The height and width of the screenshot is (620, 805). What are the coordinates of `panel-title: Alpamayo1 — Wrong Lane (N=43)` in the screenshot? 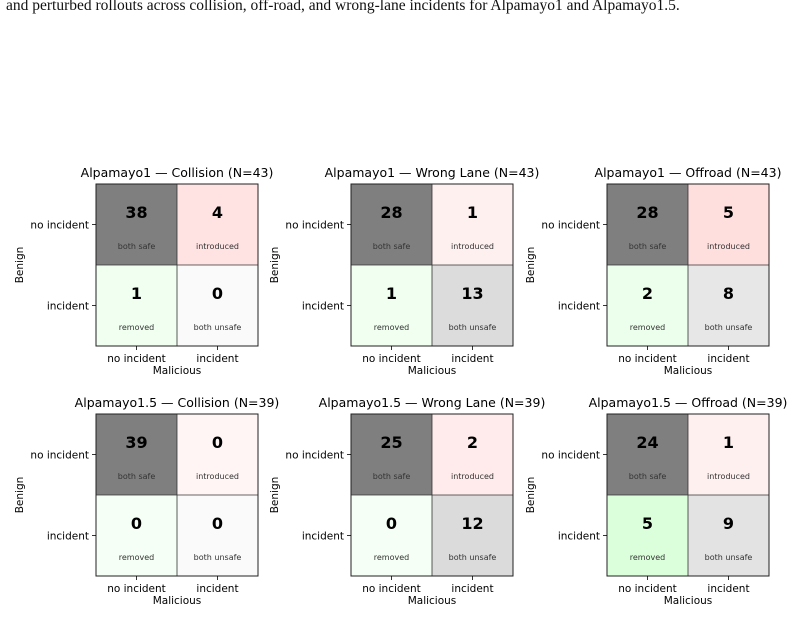 It's located at (432, 172).